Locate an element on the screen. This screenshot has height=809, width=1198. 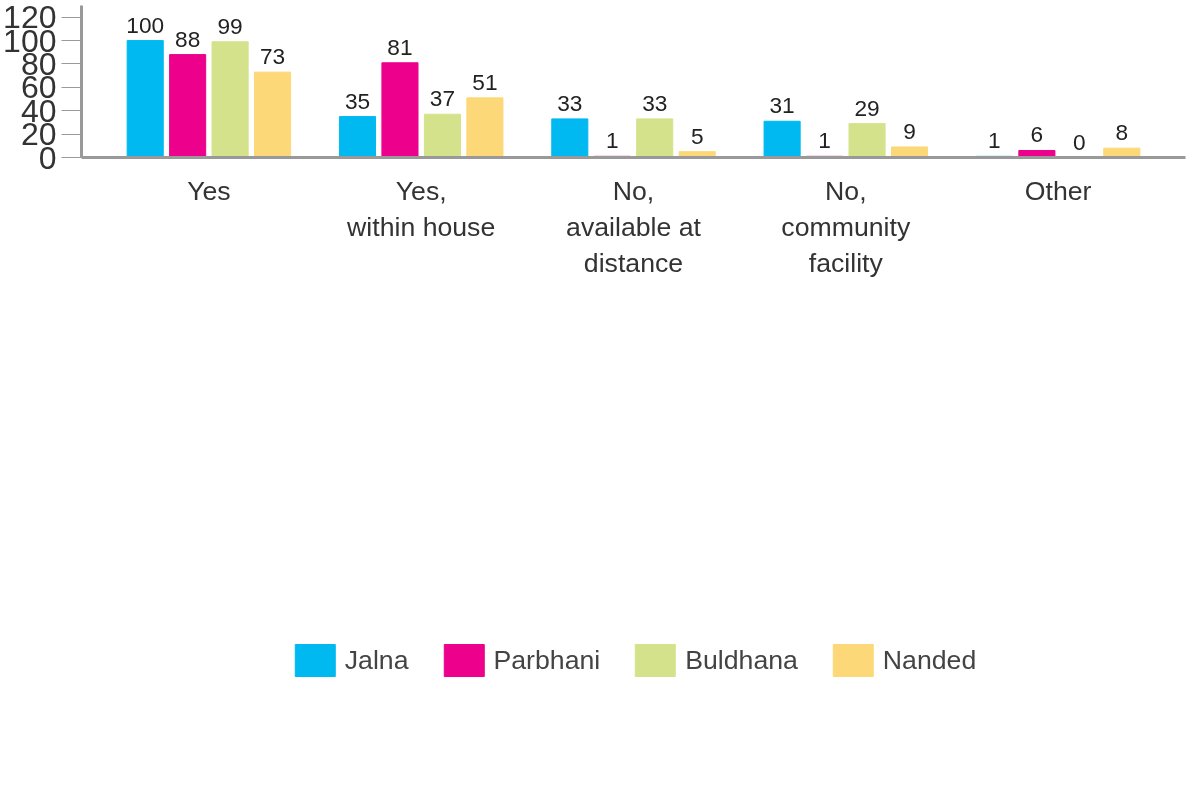
x-tick-label: Yes, within house is located at coordinates (421, 208).